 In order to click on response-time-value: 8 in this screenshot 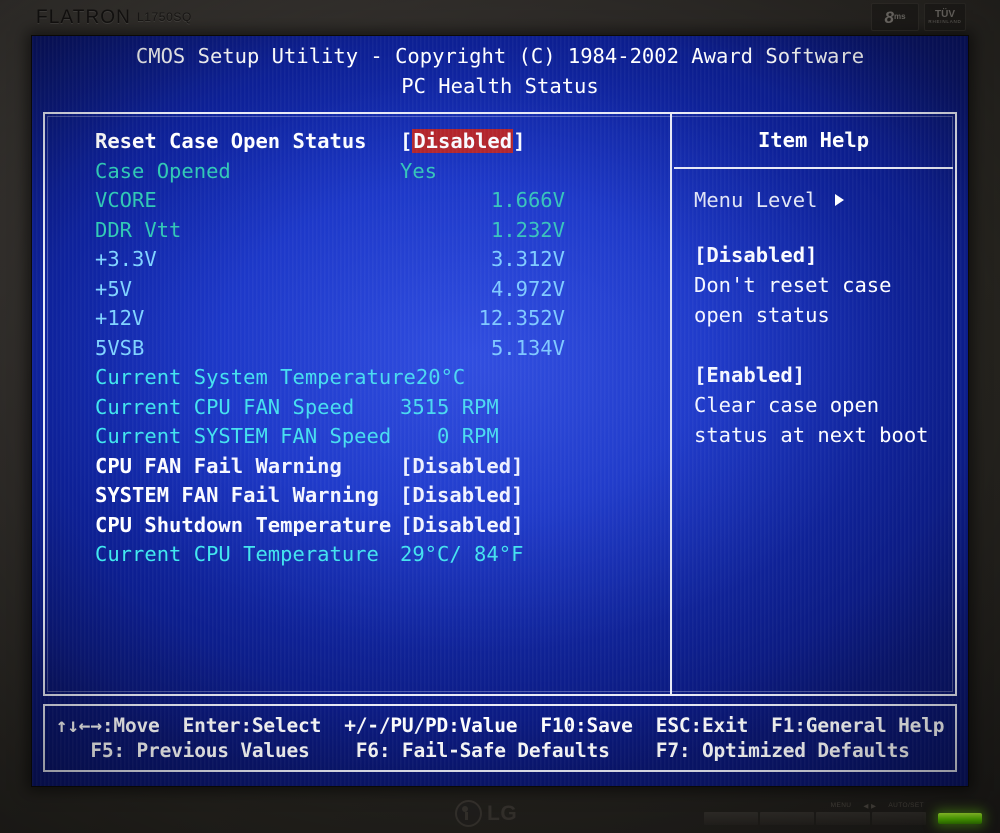, I will do `click(889, 17)`.